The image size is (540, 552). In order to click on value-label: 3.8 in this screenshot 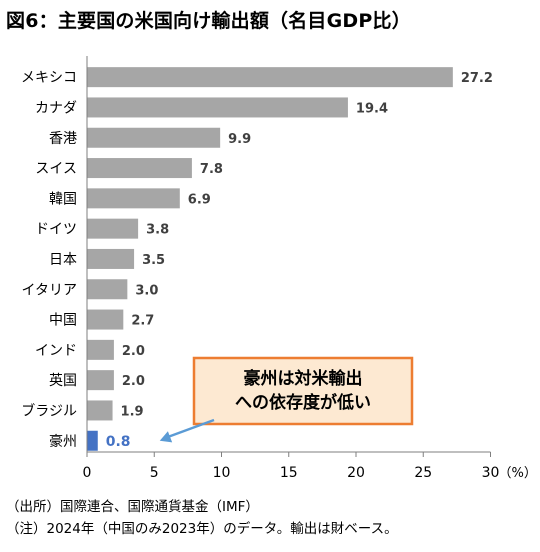, I will do `click(157, 230)`.